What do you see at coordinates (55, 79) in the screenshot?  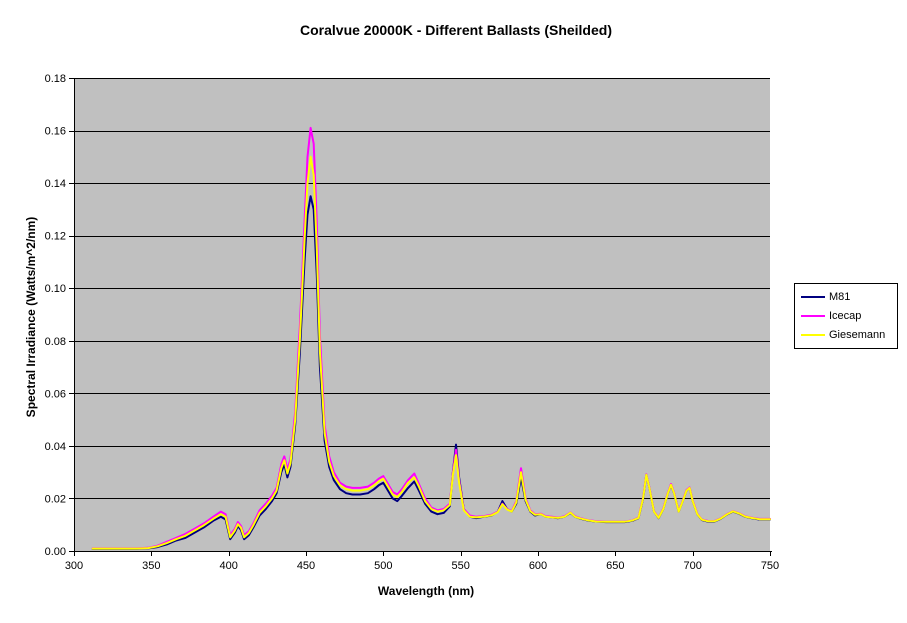 I see `y-tick-label: 0.18` at bounding box center [55, 79].